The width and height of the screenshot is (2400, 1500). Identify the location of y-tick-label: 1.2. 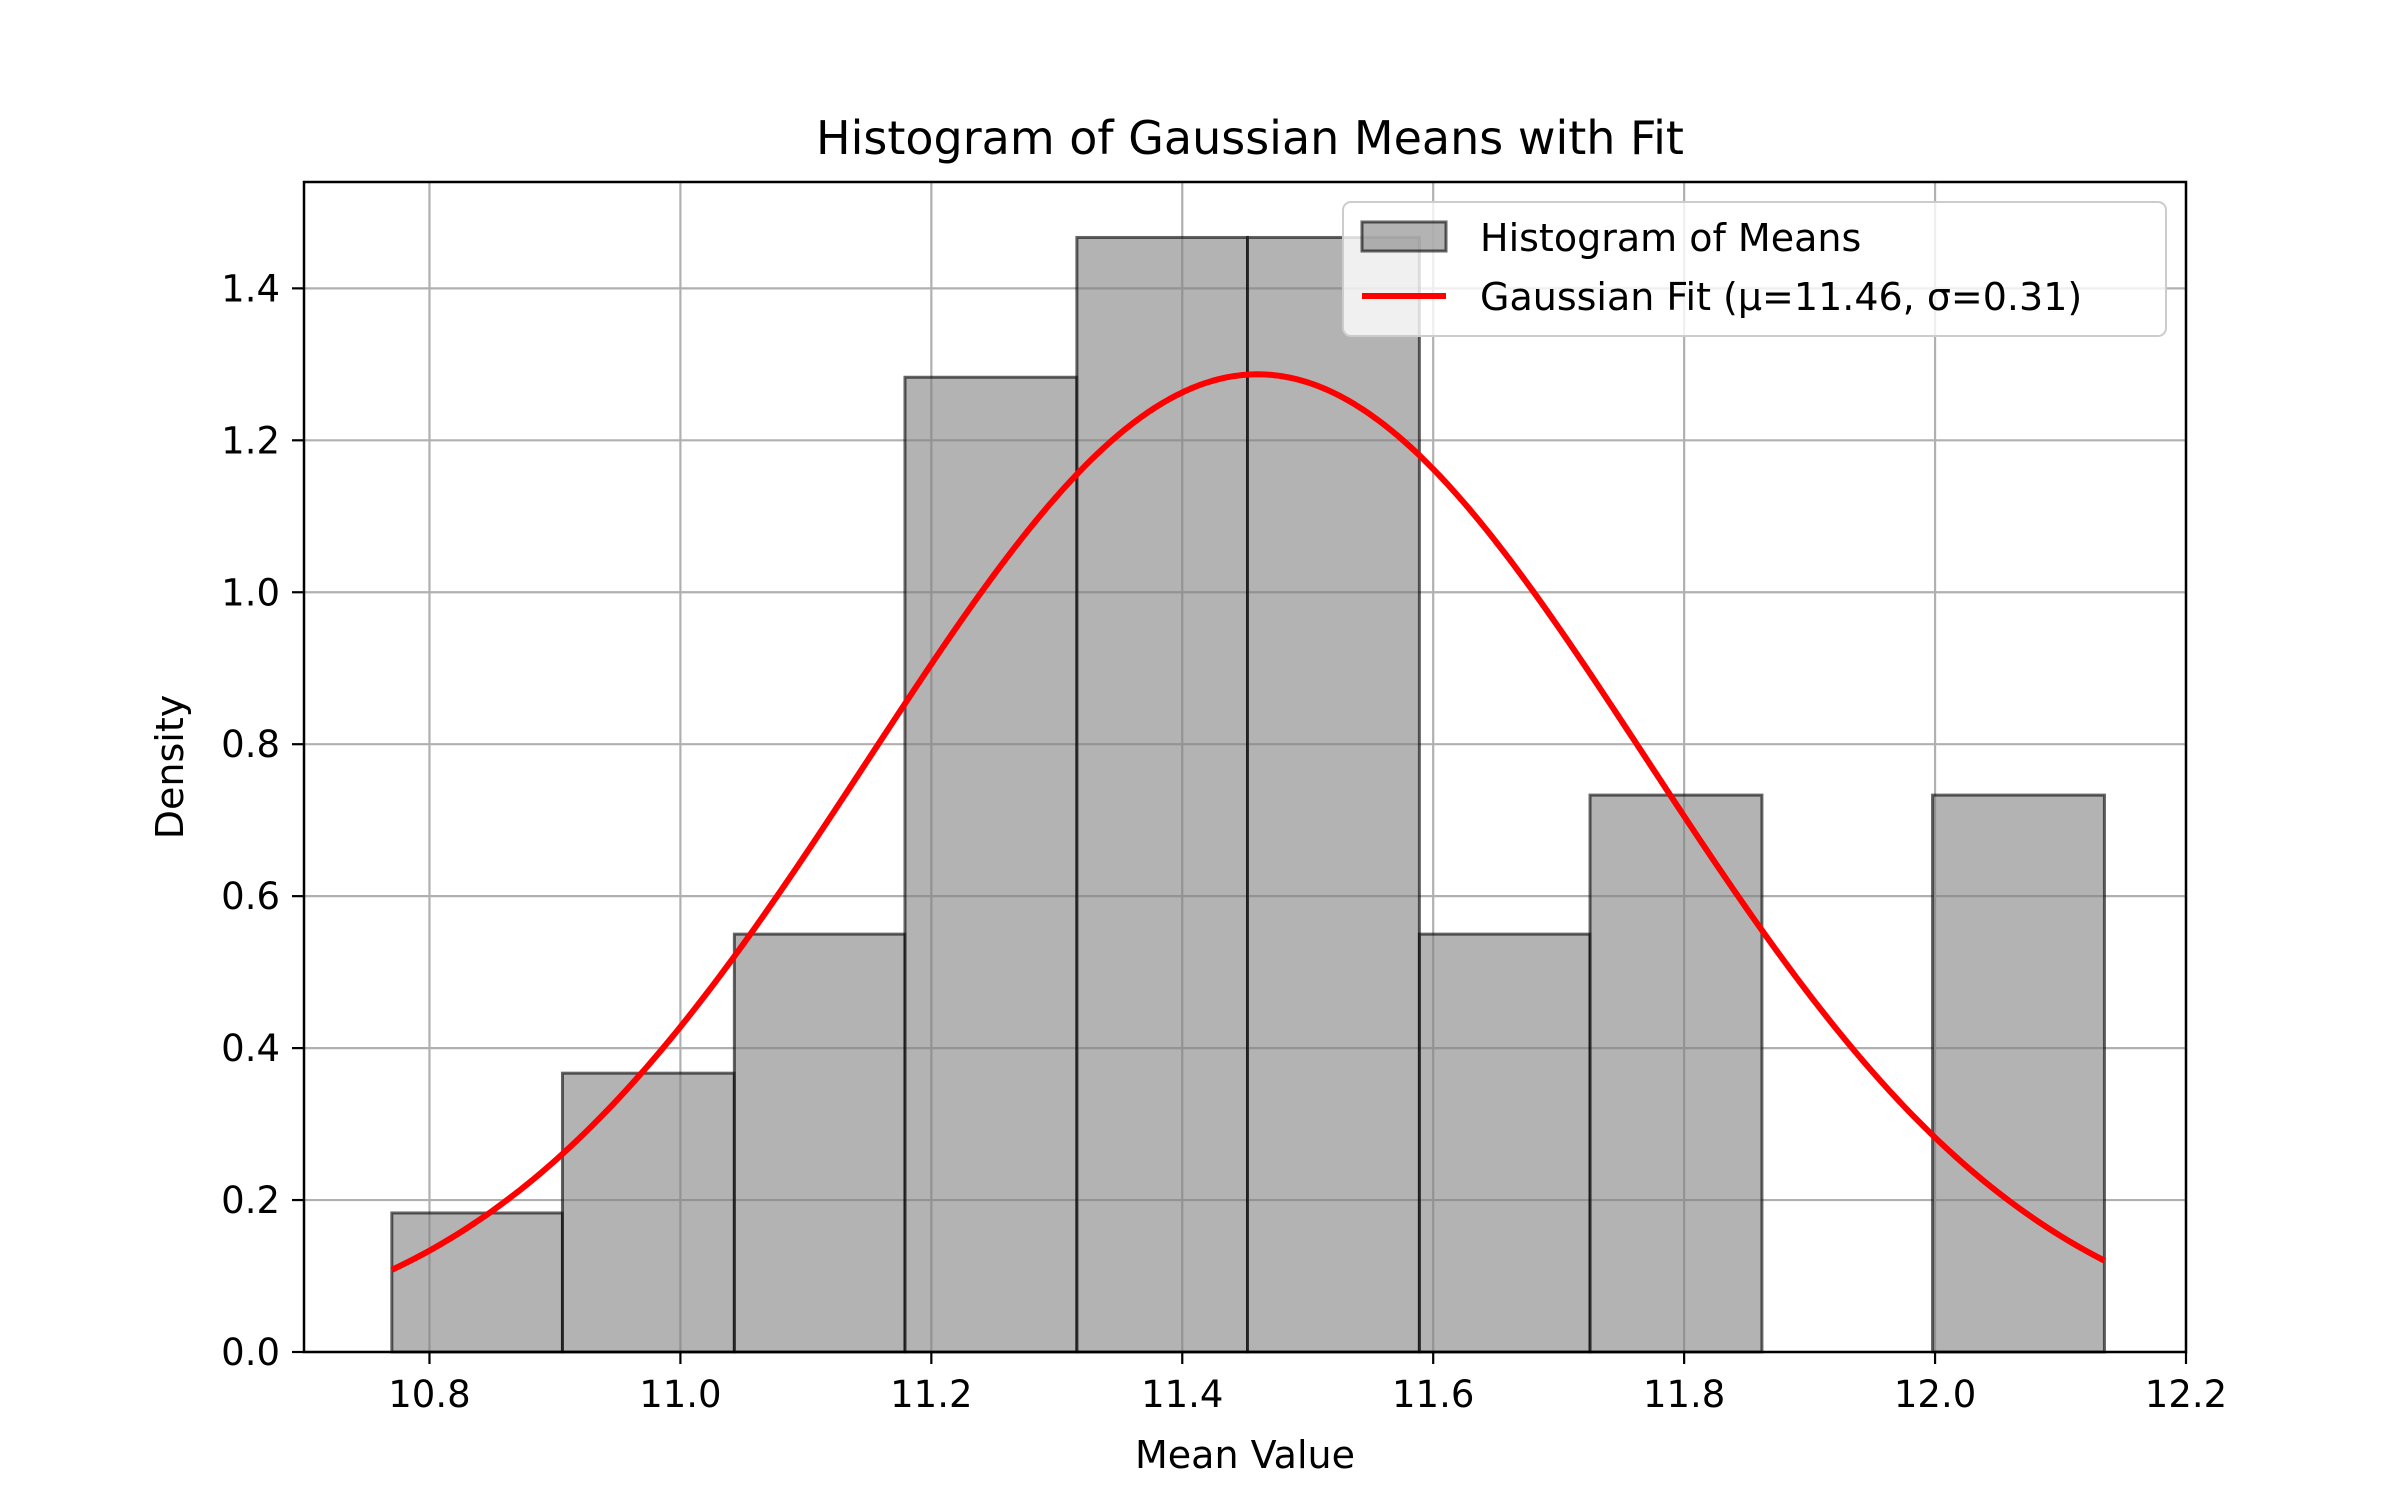
(250, 440).